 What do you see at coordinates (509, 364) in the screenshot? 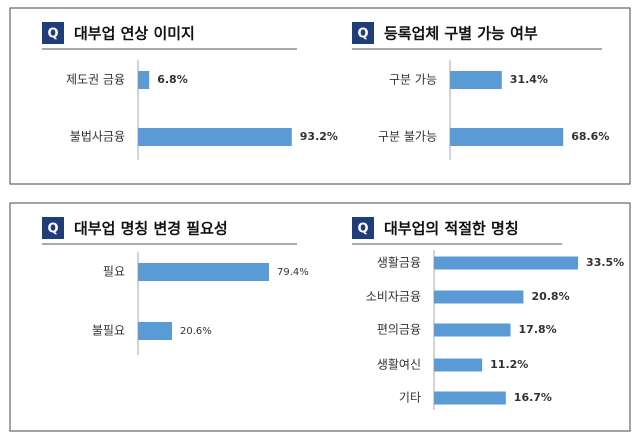
I see `value-label: 11.2%` at bounding box center [509, 364].